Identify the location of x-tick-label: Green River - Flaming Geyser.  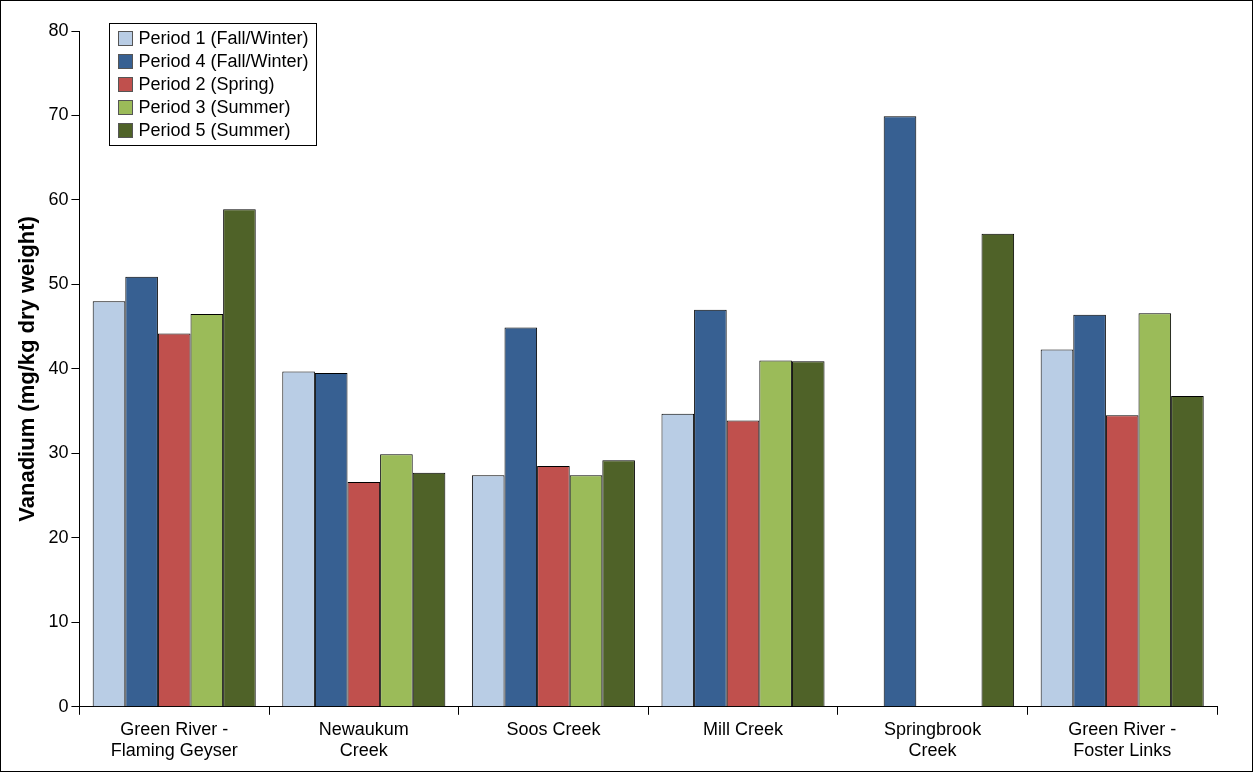
(174, 739).